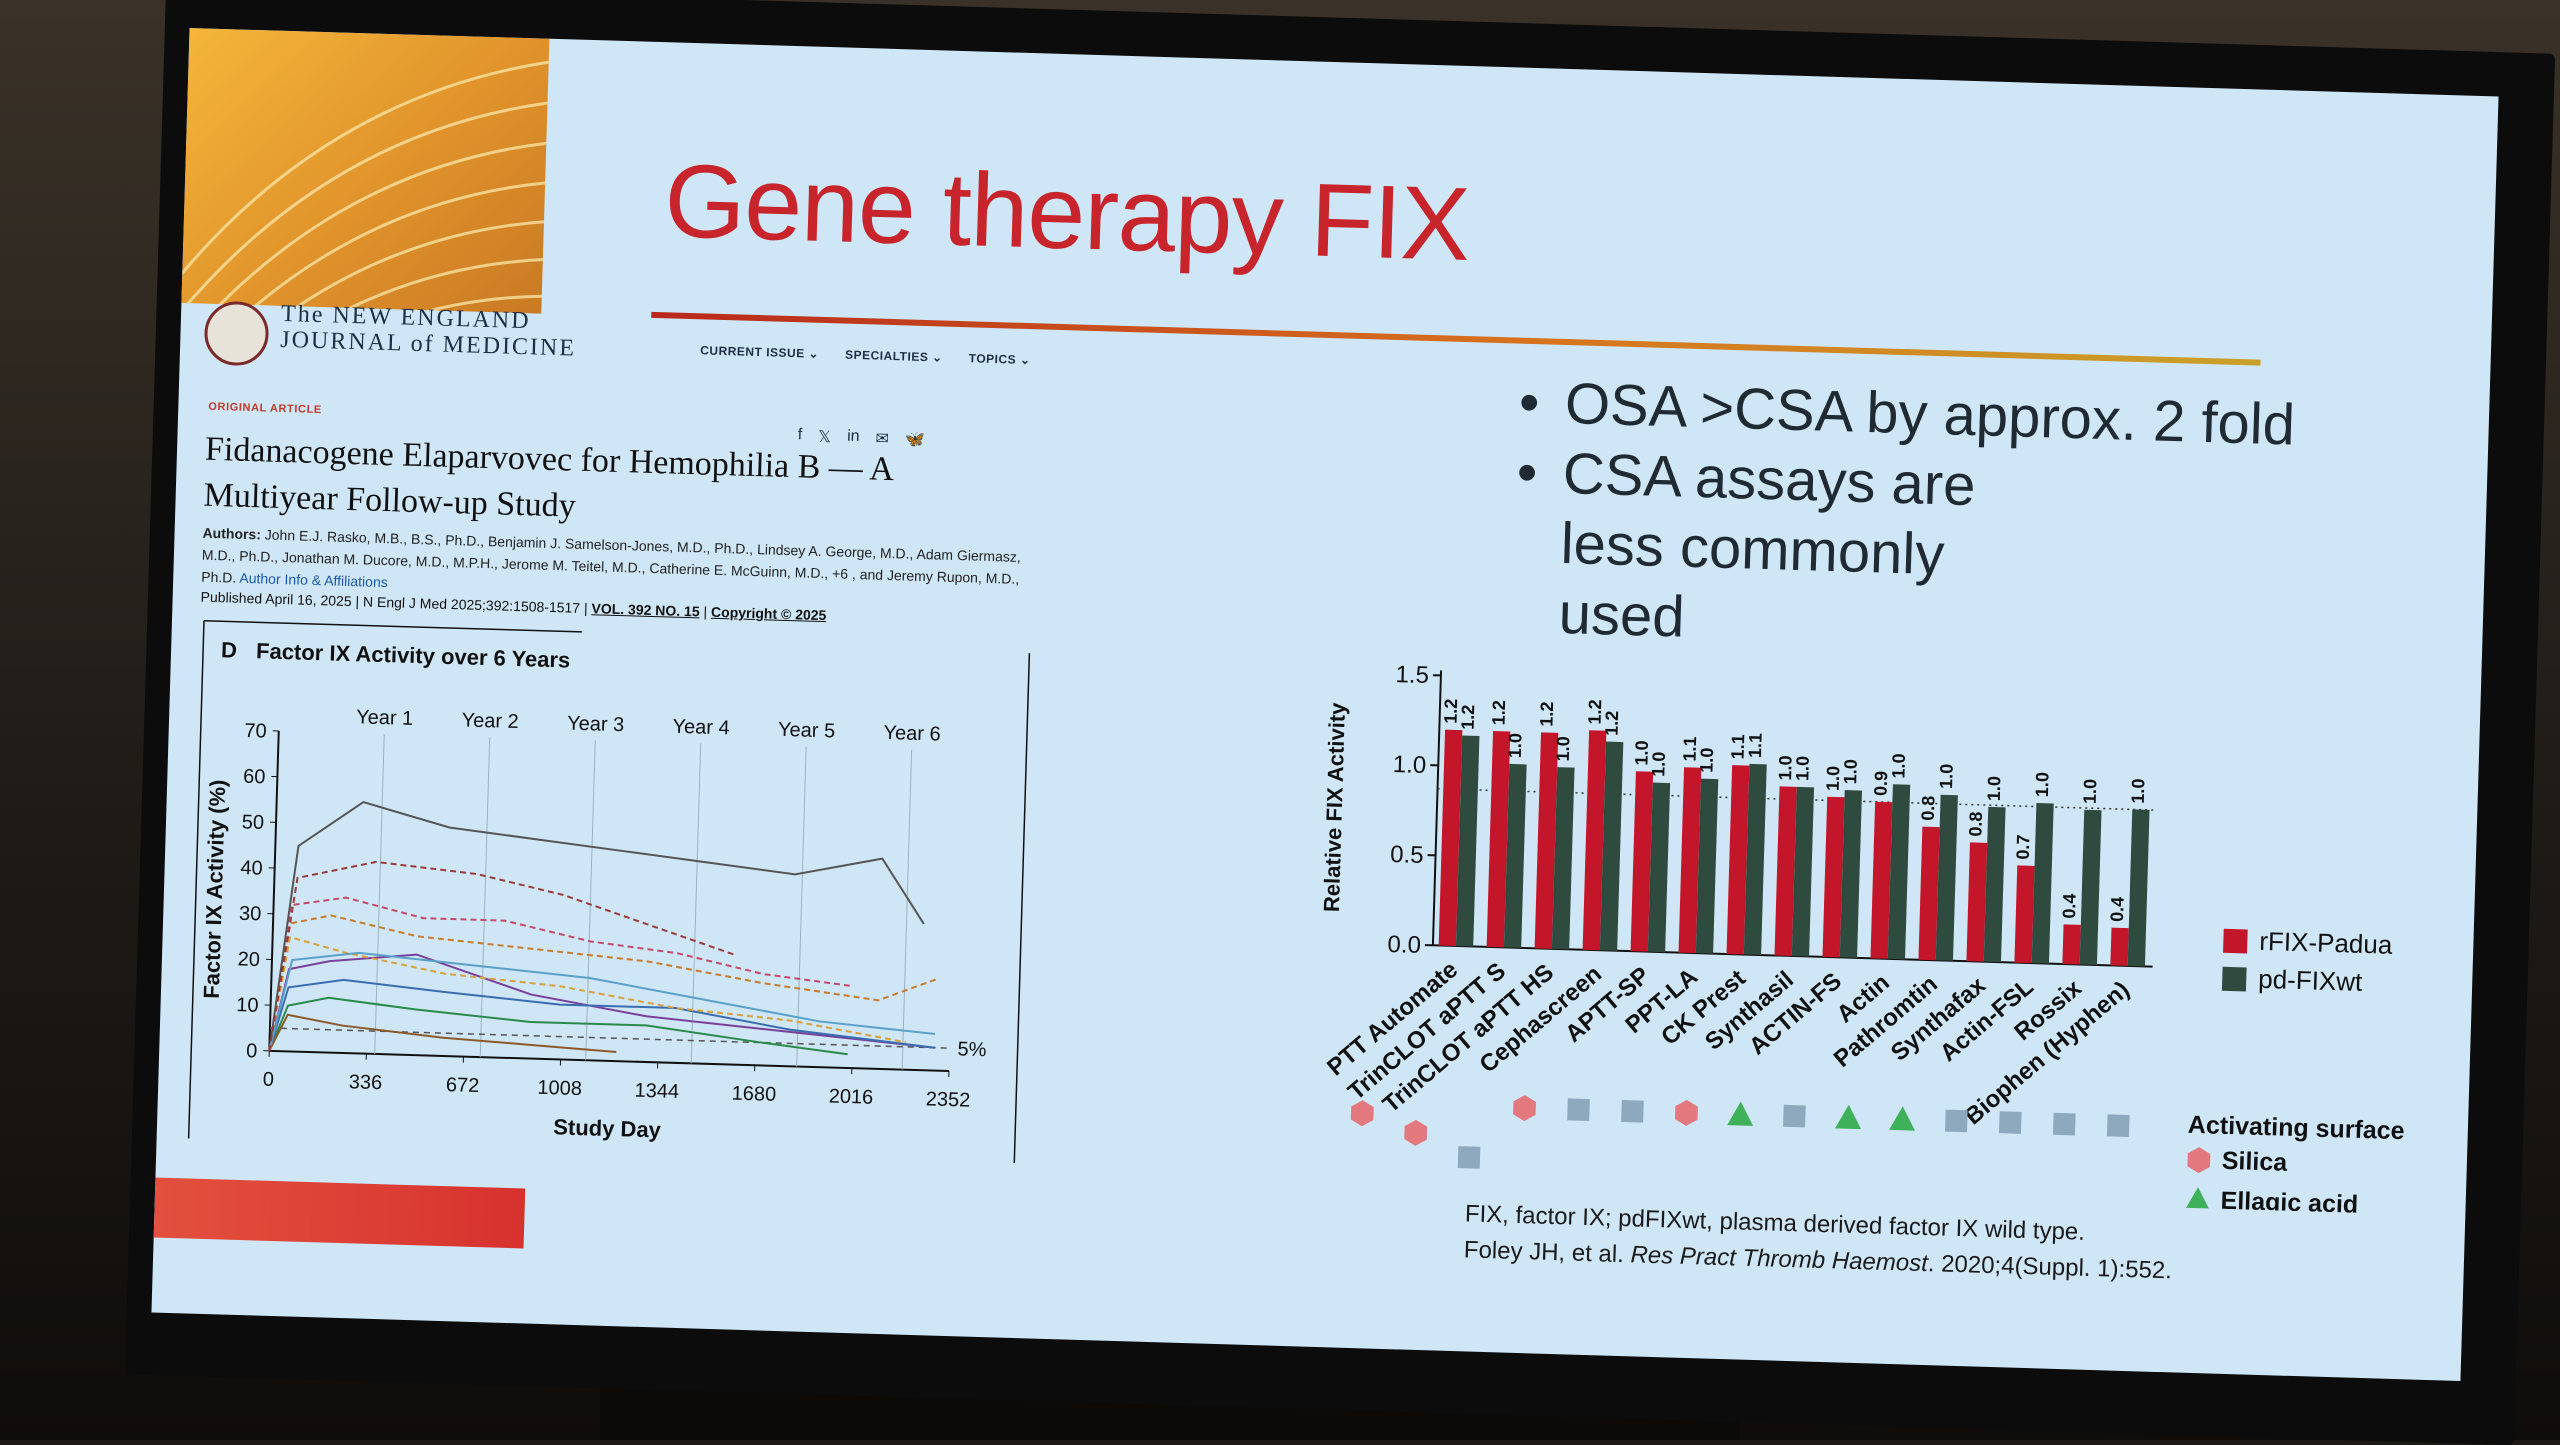 The width and height of the screenshot is (2560, 1445). I want to click on legend-label: pd-FIXwt, so click(2311, 980).